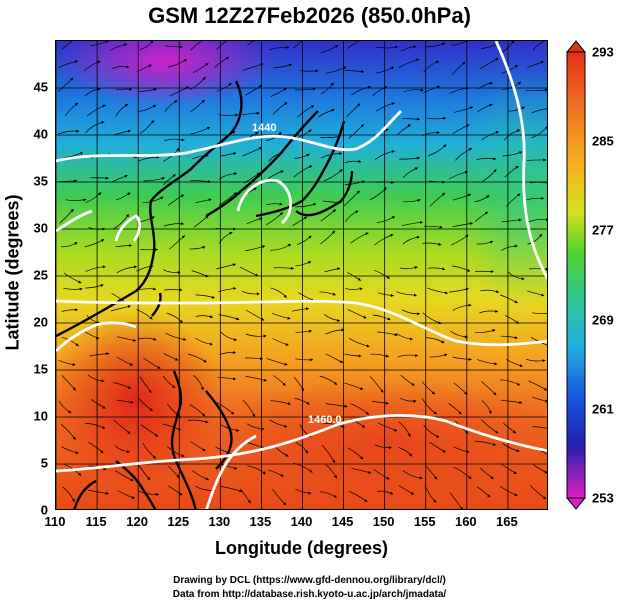 The width and height of the screenshot is (619, 605). I want to click on y-tick-label: 15, so click(40, 369).